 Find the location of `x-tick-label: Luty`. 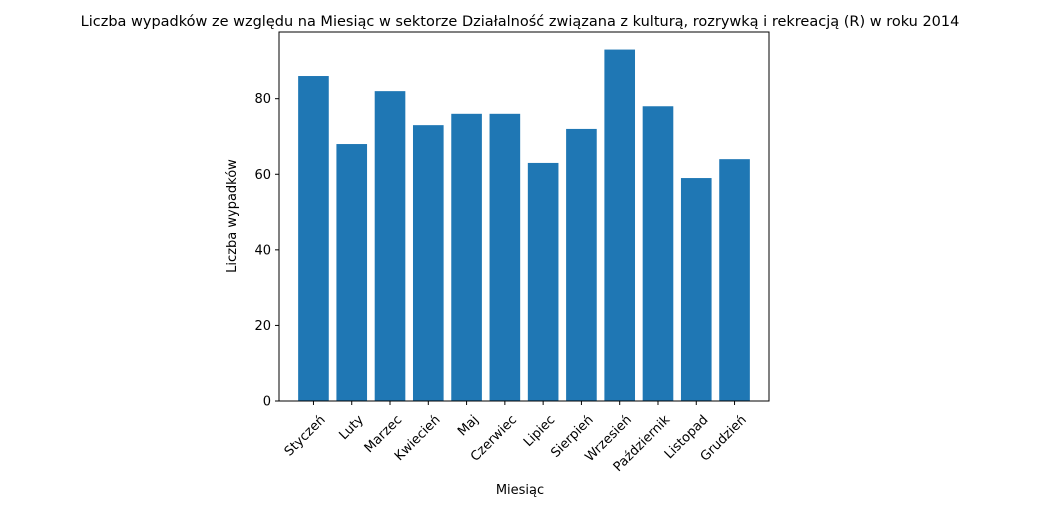

x-tick-label: Luty is located at coordinates (351, 427).